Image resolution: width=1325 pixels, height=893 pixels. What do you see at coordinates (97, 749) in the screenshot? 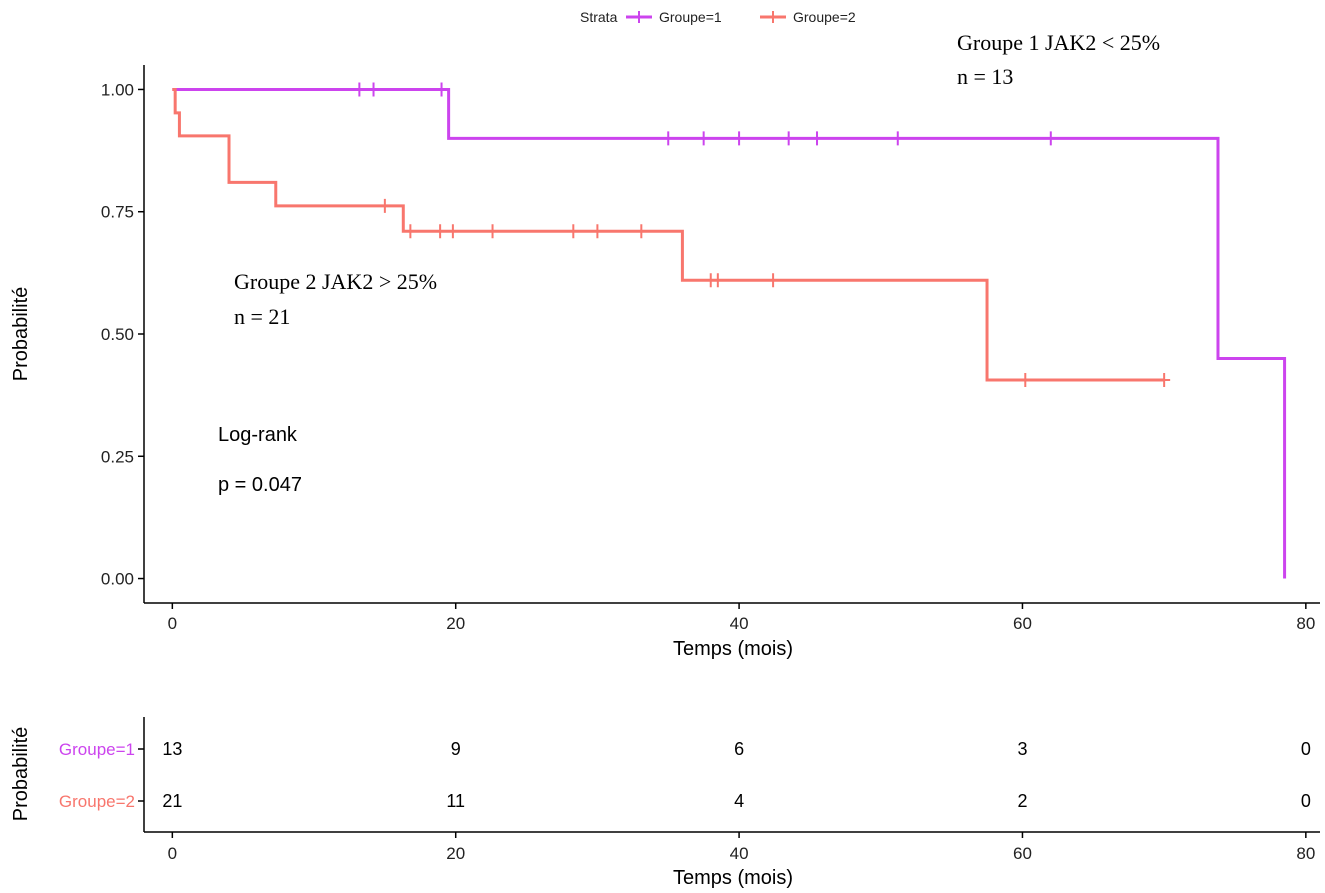
I see `risk-row-label: Groupe=1` at bounding box center [97, 749].